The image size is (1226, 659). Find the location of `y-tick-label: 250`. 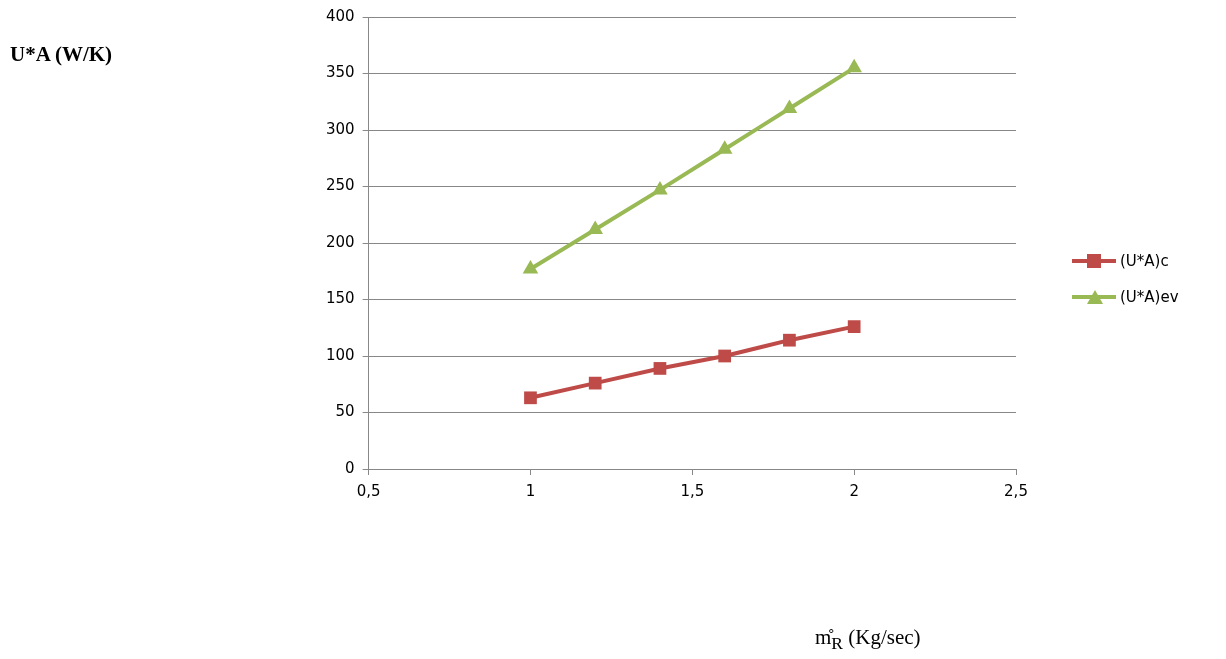

y-tick-label: 250 is located at coordinates (340, 185).